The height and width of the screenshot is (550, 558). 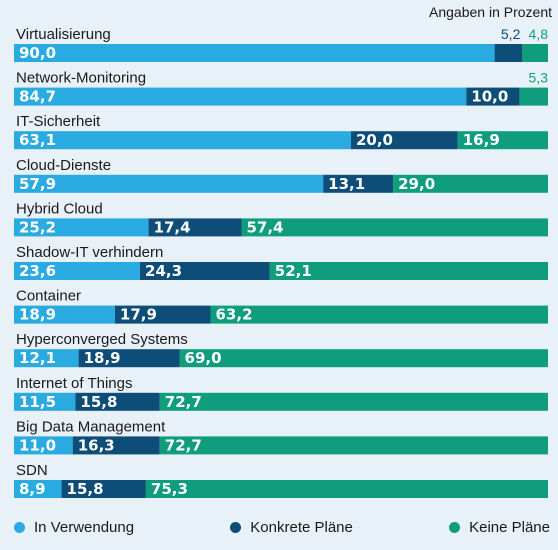 What do you see at coordinates (203, 358) in the screenshot?
I see `data-label-hyperconverged-systems-keine-pl-ne: 69,0` at bounding box center [203, 358].